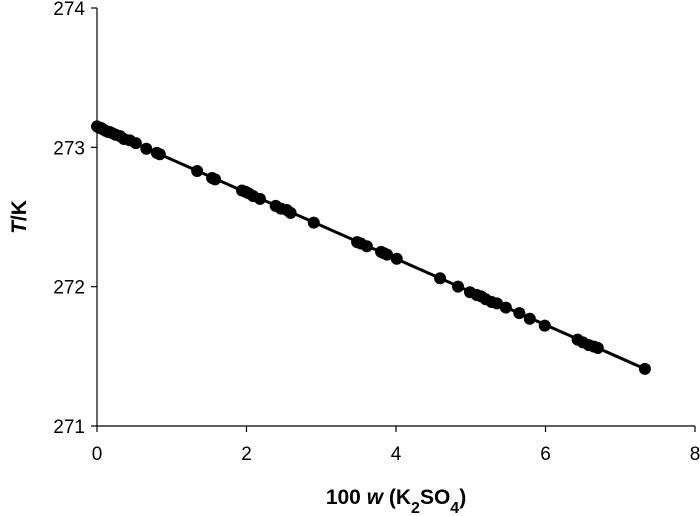  Describe the element at coordinates (695, 454) in the screenshot. I see `x-tick-label: 8` at that location.